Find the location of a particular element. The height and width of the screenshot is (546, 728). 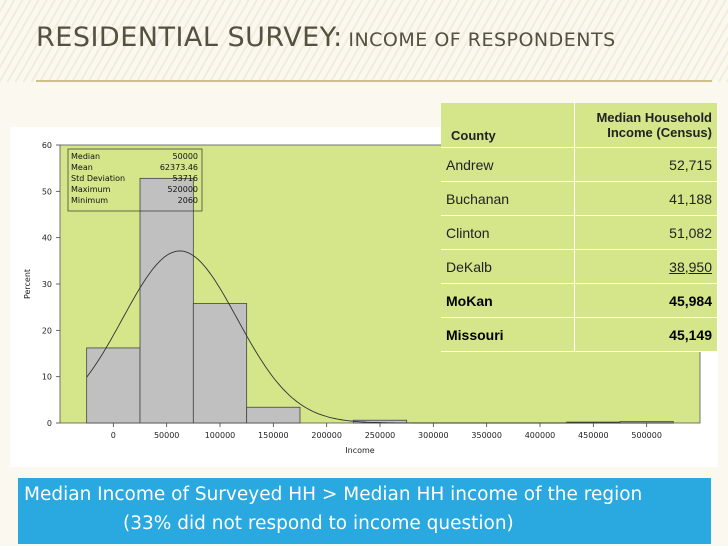

stats-label: Std Deviation is located at coordinates (98, 178).